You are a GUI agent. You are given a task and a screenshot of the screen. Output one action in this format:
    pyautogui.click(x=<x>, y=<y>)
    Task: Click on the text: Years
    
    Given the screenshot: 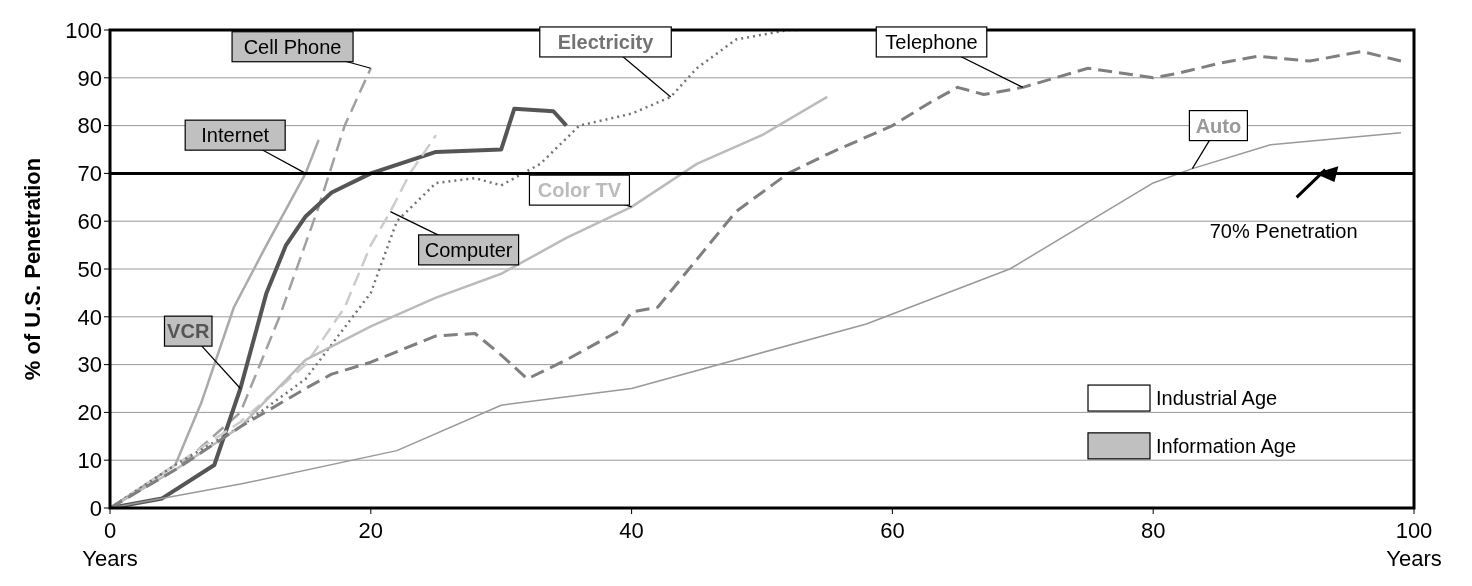 What is the action you would take?
    pyautogui.click(x=1414, y=558)
    